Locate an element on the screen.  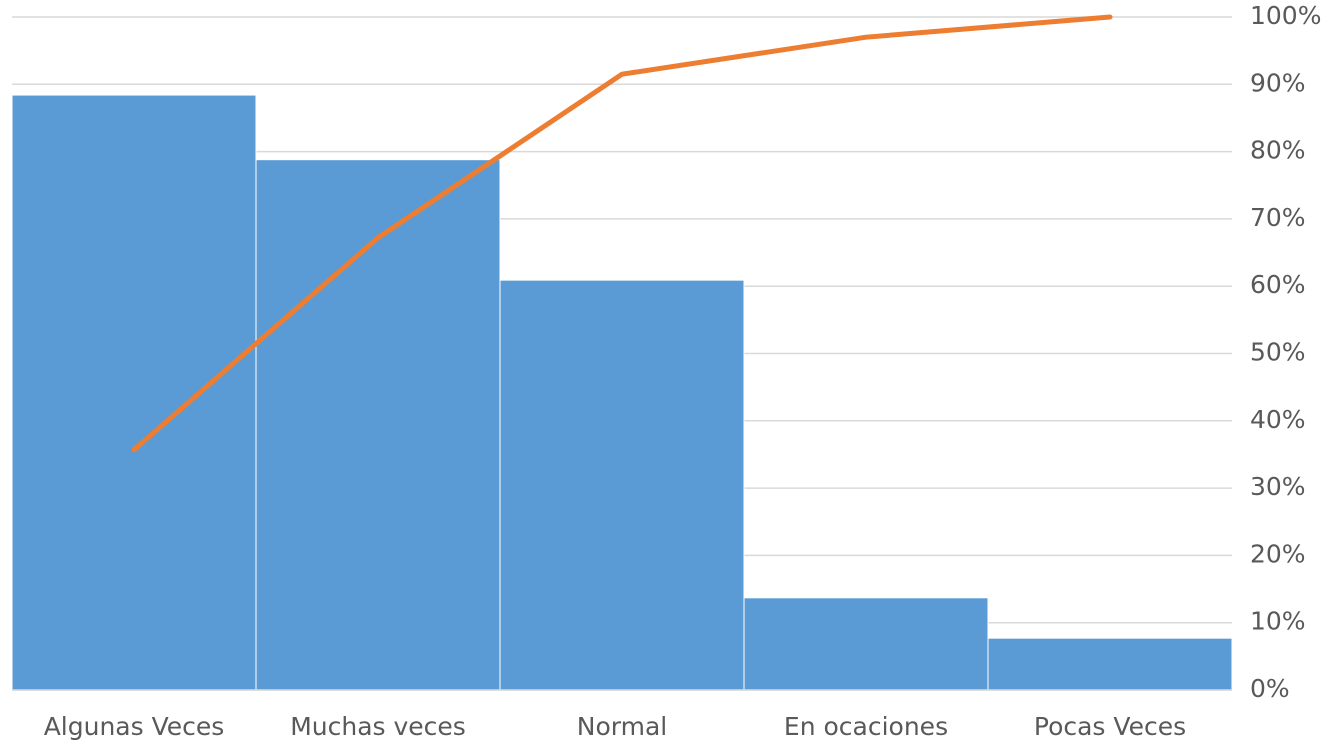
y-tick-label: 50% is located at coordinates (1278, 352).